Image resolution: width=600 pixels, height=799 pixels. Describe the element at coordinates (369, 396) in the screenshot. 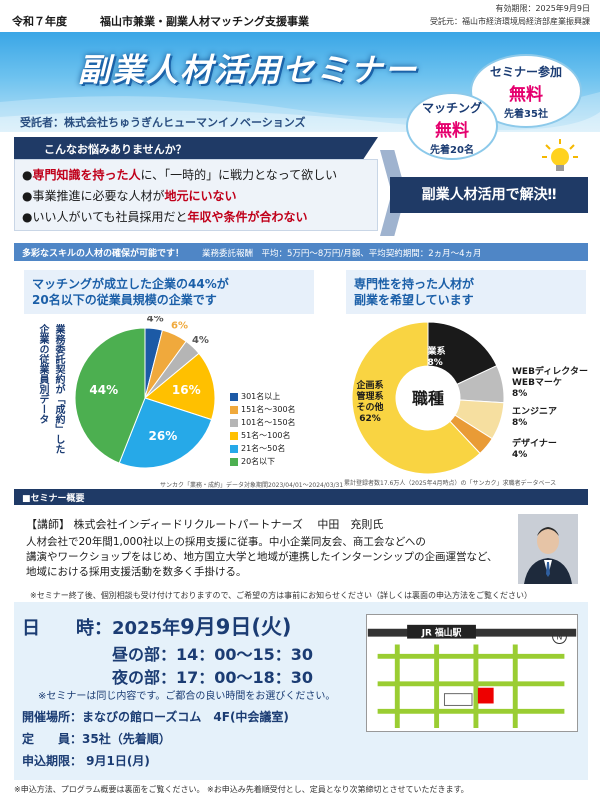

I see `data-label: 管理系` at that location.